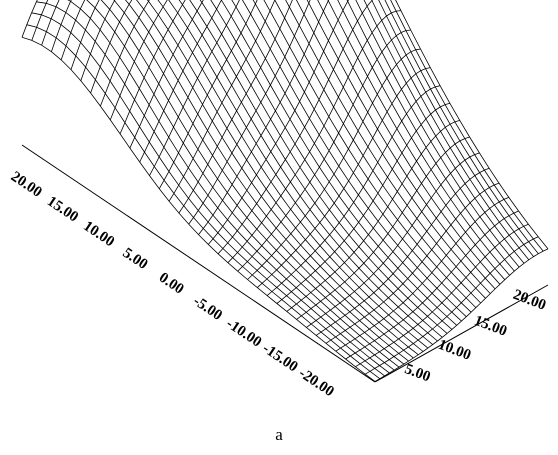  I want to click on right-axis-tick-label: 10.00, so click(454, 350).